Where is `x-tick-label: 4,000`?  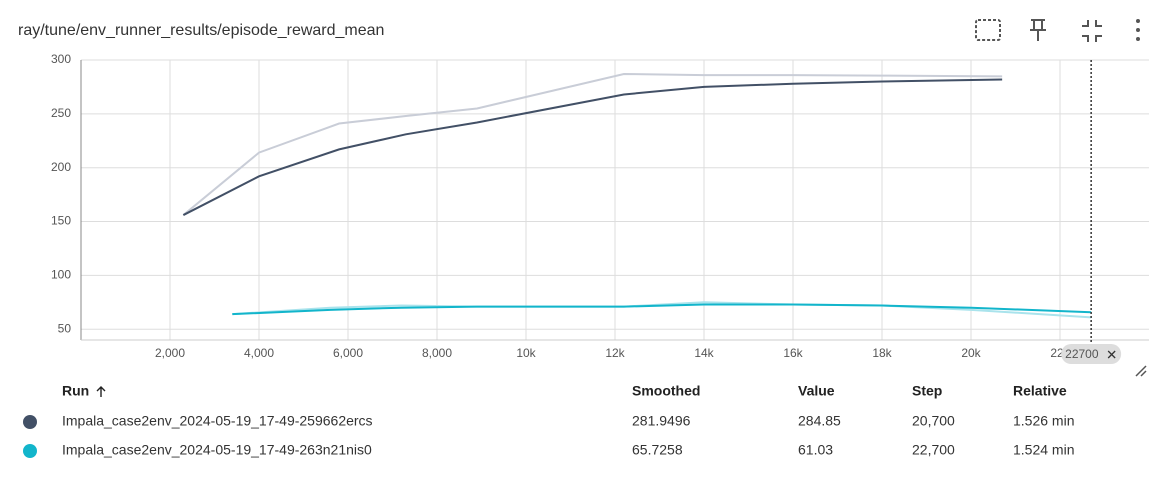
x-tick-label: 4,000 is located at coordinates (259, 353).